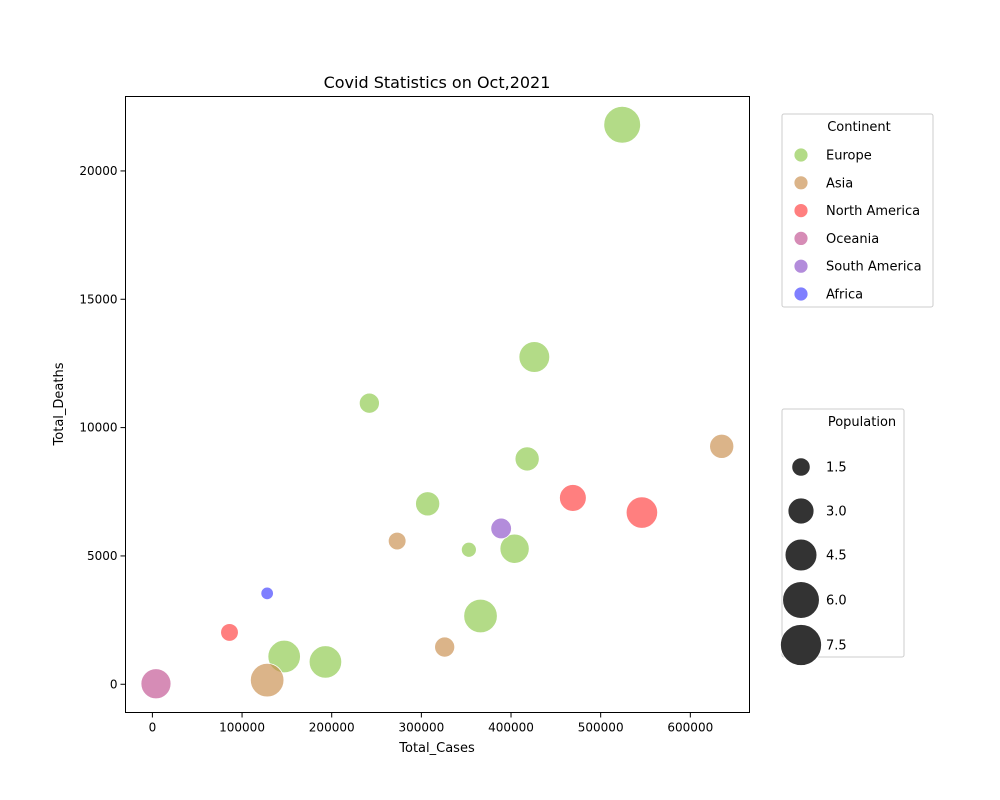  I want to click on y-tick-label: 20000, so click(98, 171).